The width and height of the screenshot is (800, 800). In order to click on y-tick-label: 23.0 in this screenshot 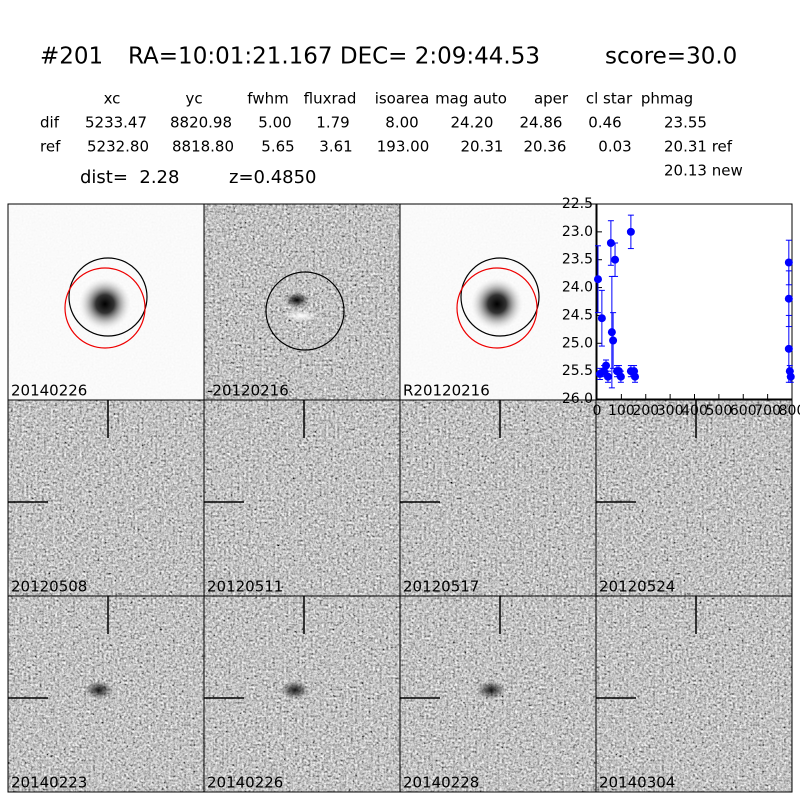, I will do `click(577, 232)`.